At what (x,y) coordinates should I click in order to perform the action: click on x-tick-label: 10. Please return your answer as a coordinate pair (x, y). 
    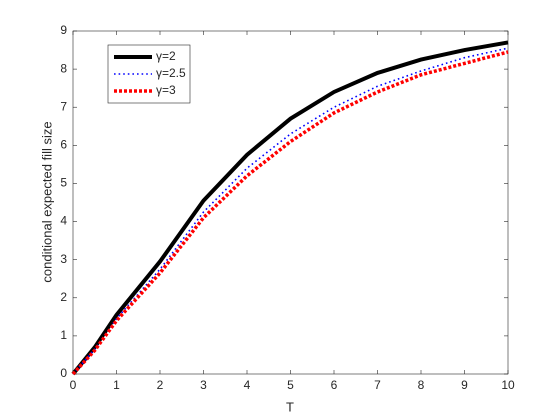
    Looking at the image, I should click on (508, 385).